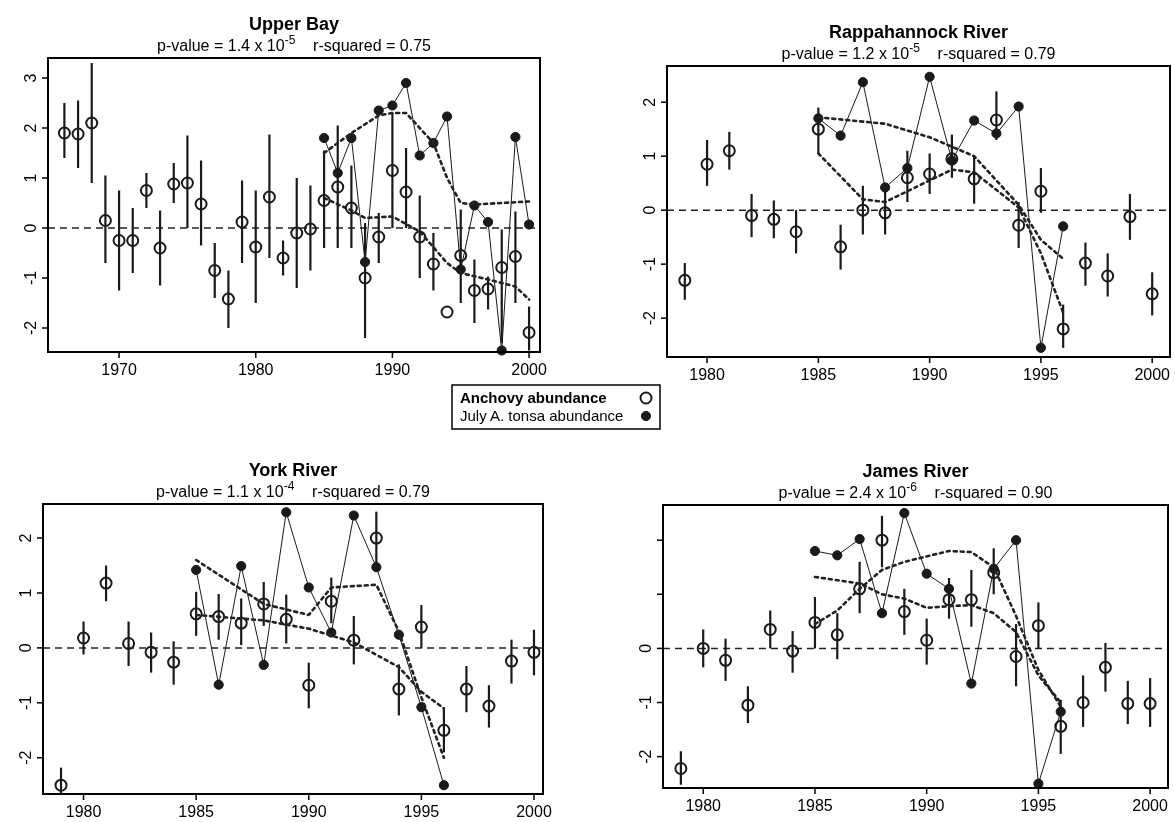  What do you see at coordinates (915, 490) in the screenshot?
I see `text: p-value = 2.4 x 10$^{-6}$ r-squared = 0.90` at bounding box center [915, 490].